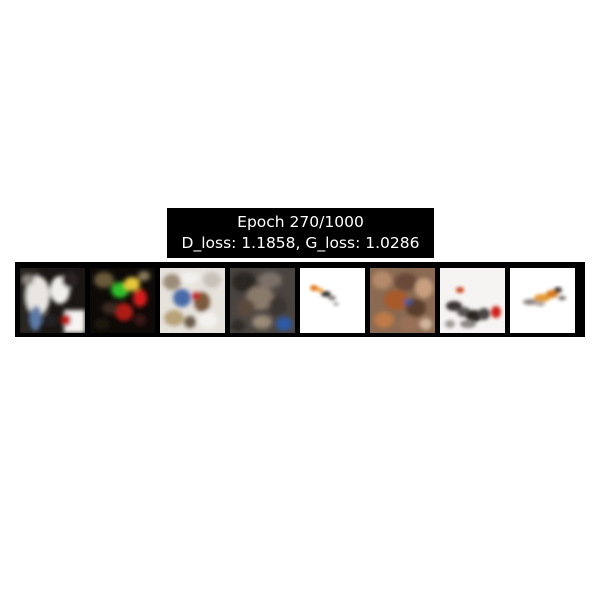 Image resolution: width=600 pixels, height=600 pixels. Describe the element at coordinates (300, 222) in the screenshot. I see `epoch-label: Epoch 270/1000` at that location.